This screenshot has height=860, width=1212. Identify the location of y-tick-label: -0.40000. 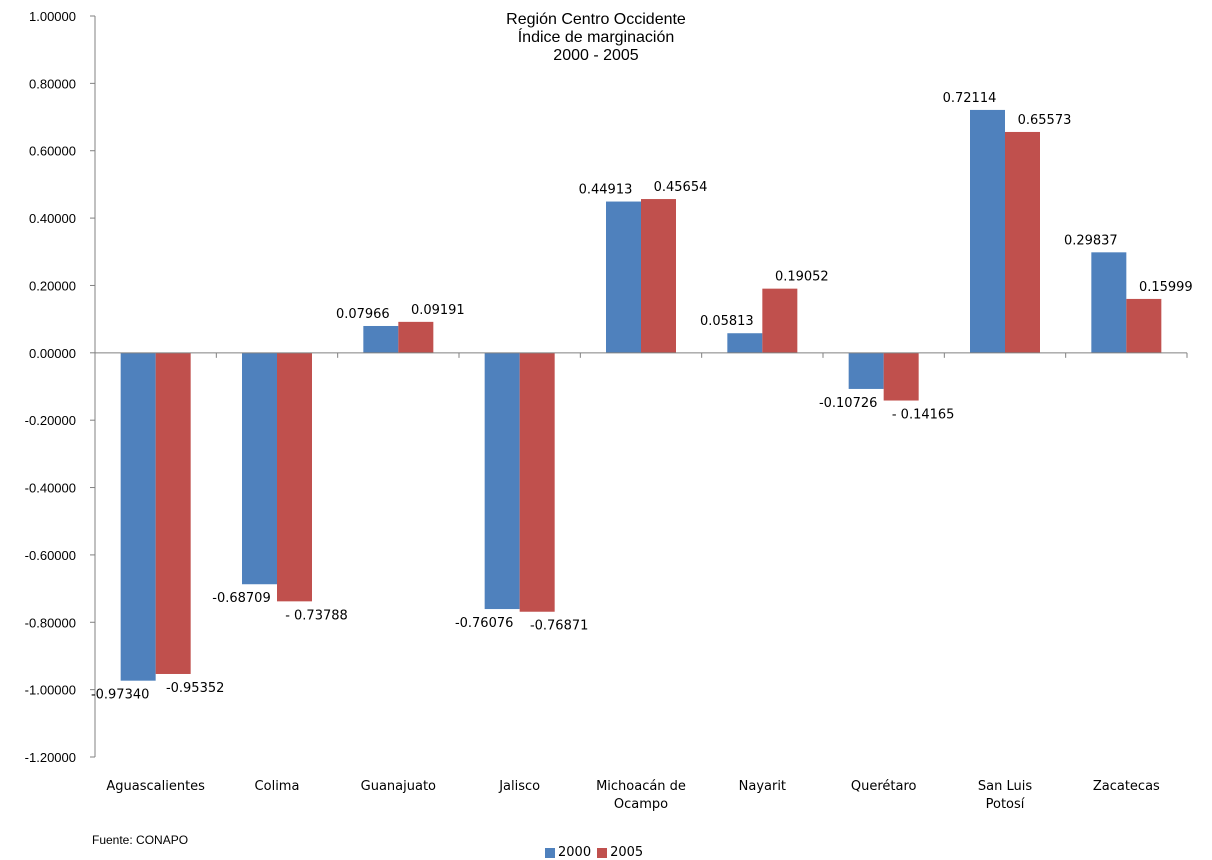
(50, 488).